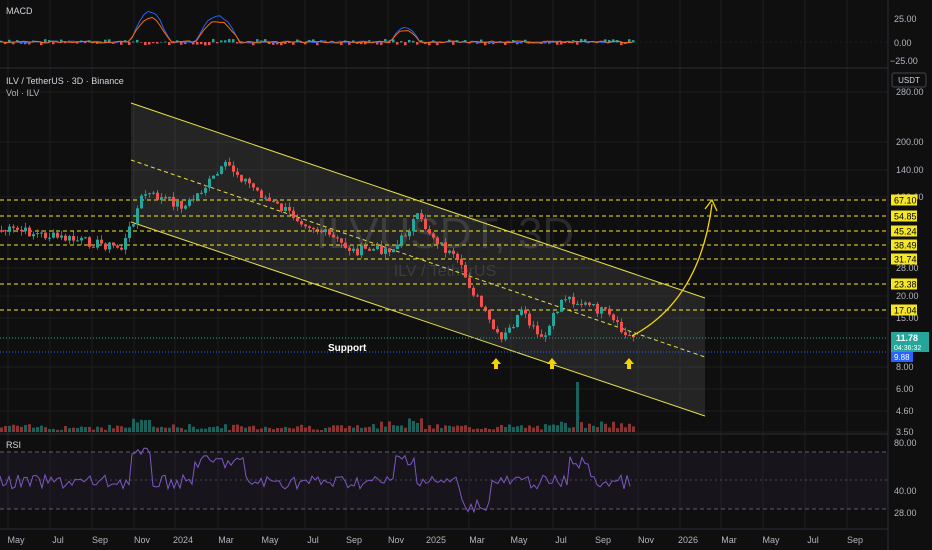  I want to click on currency-button-label: USDT, so click(909, 80).